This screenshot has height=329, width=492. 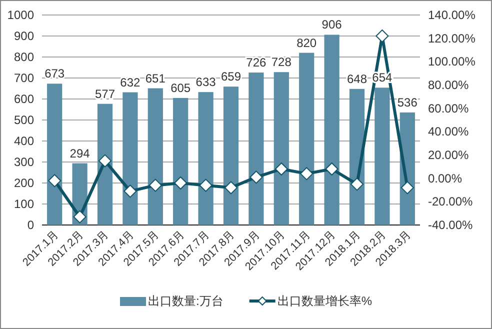 I want to click on data-label: 648, so click(x=357, y=79).